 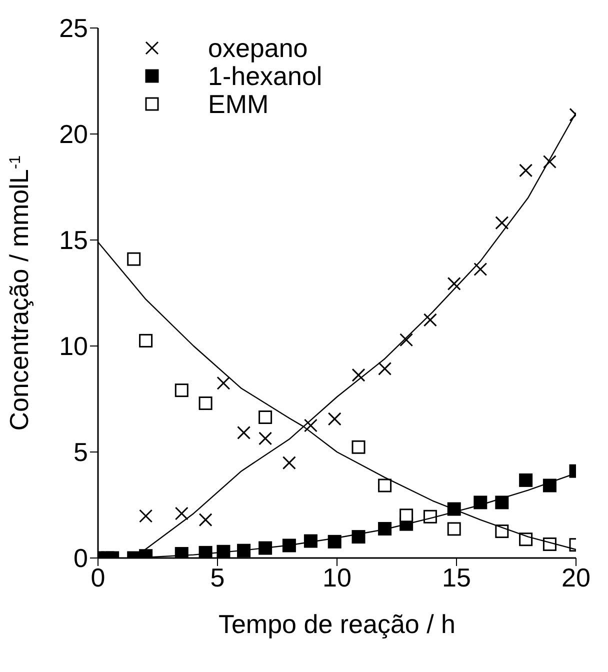 What do you see at coordinates (73, 28) in the screenshot?
I see `y-tick-label: 25` at bounding box center [73, 28].